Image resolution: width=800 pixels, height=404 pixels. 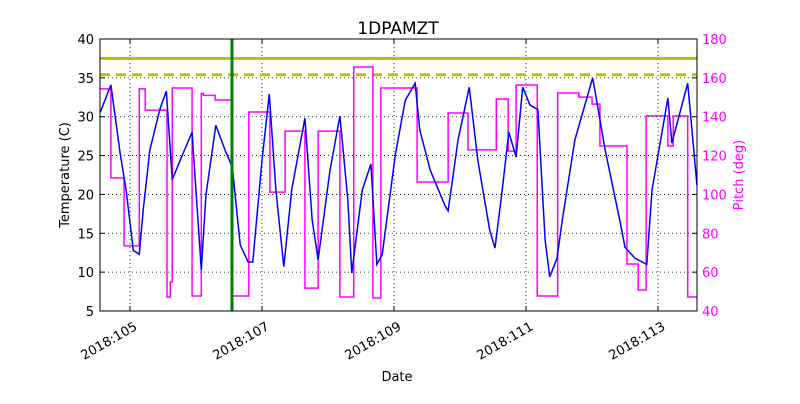 What do you see at coordinates (85, 40) in the screenshot?
I see `y-tick-label: 40` at bounding box center [85, 40].